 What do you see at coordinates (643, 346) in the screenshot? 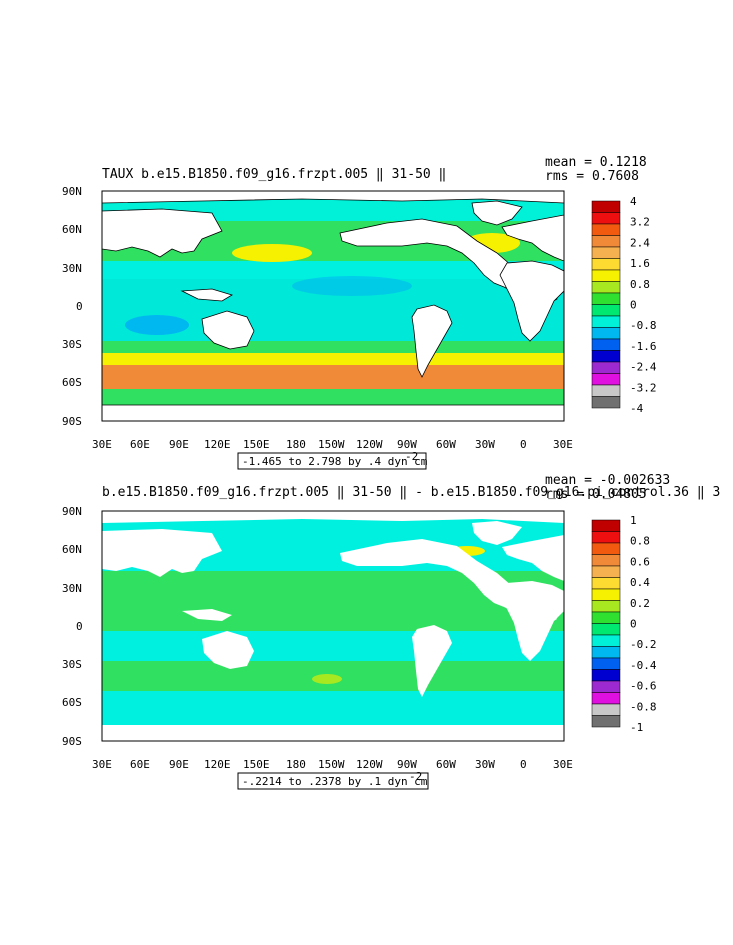
I see `colorbar-label: -1.6` at bounding box center [643, 346].